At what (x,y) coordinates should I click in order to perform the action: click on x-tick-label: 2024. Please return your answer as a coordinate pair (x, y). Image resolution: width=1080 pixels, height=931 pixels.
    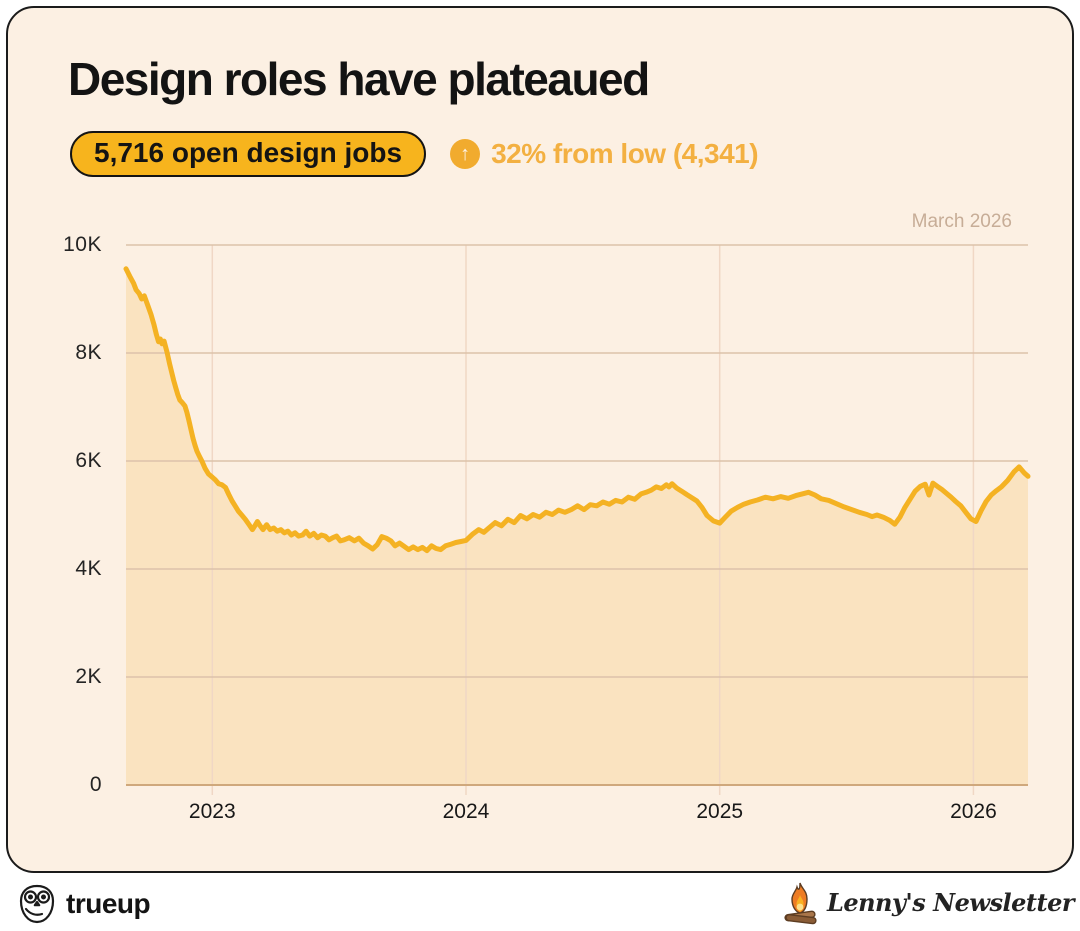
    Looking at the image, I should click on (466, 811).